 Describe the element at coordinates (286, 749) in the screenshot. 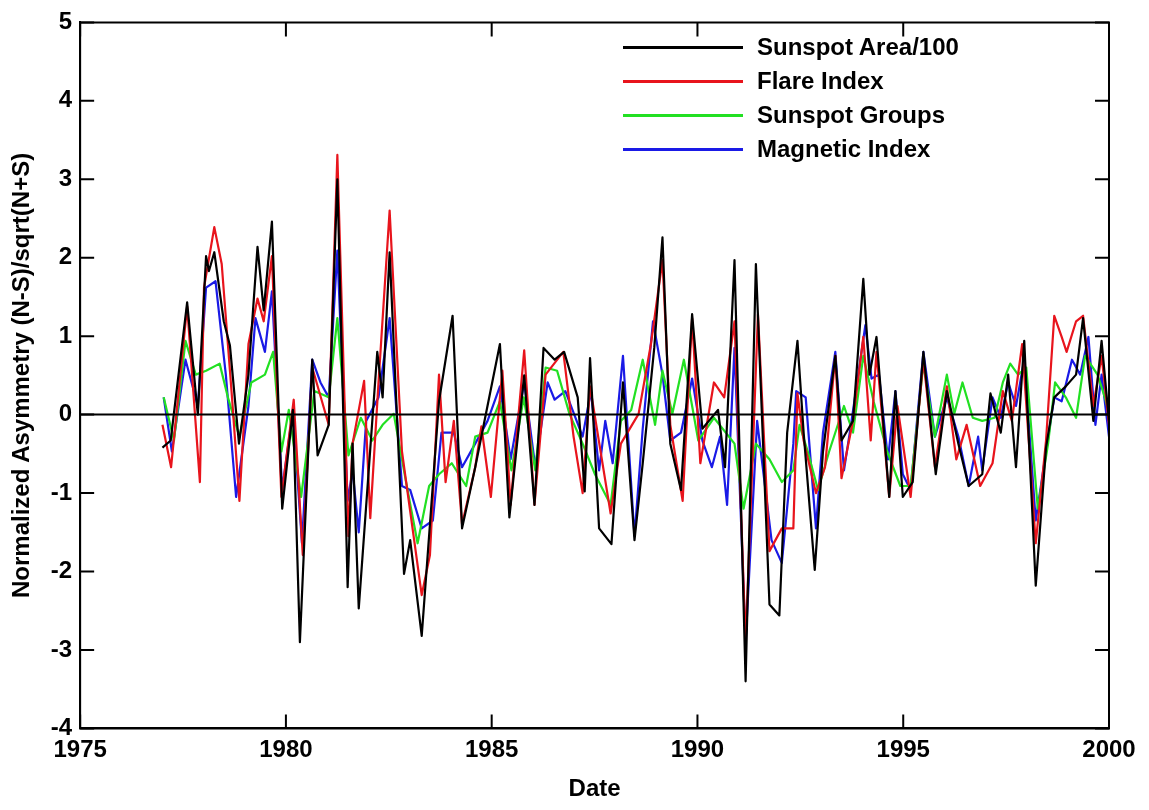

I see `x-tick-label: 1980` at that location.